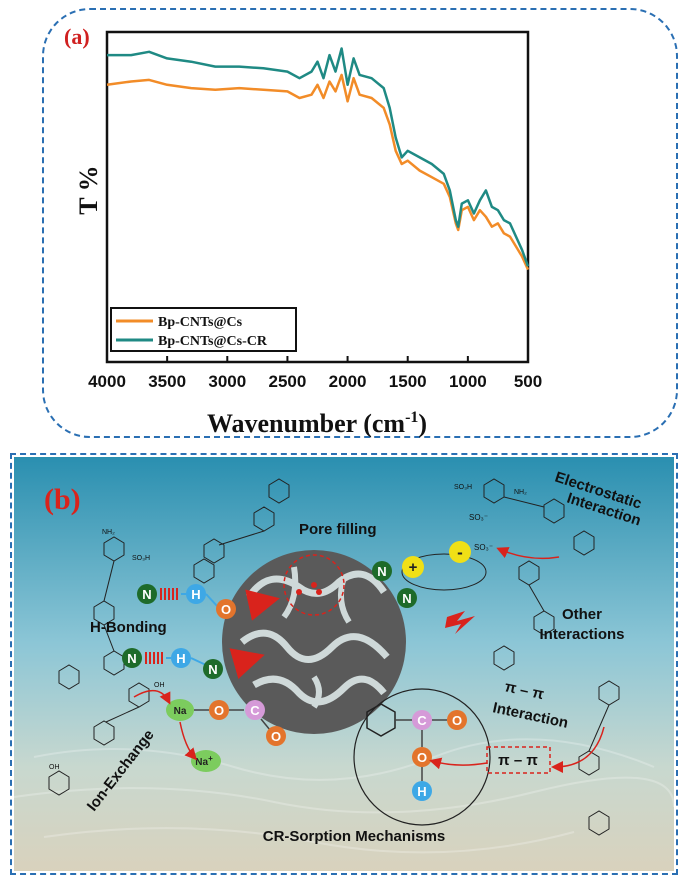 Image resolution: width=685 pixels, height=883 pixels. Describe the element at coordinates (208, 602) in the screenshot. I see `h-bond-row-1: N H O` at that location.